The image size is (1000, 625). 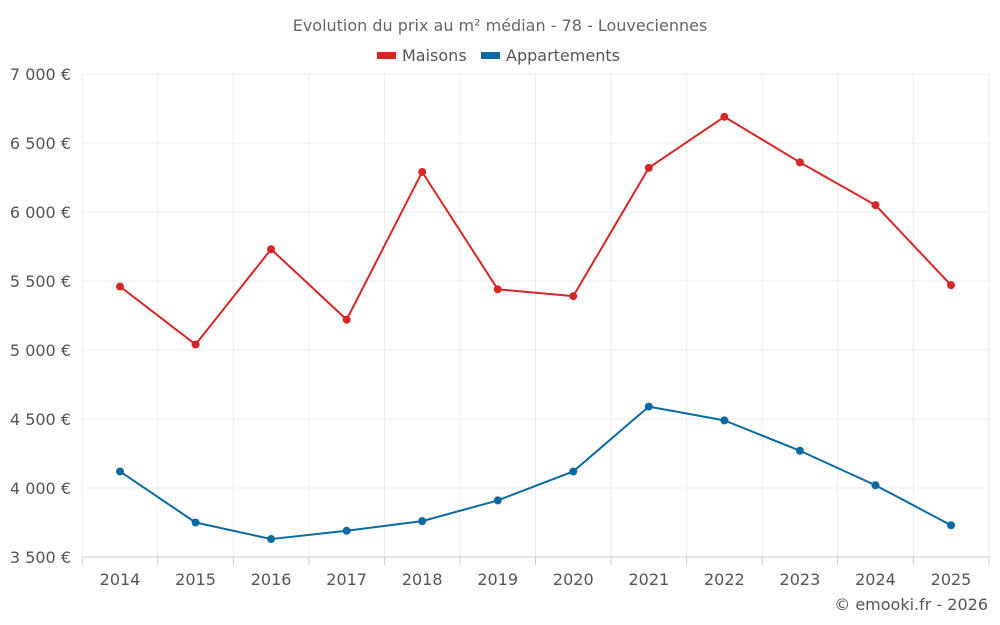 I want to click on legend: Maisons Appartements, so click(x=498, y=55).